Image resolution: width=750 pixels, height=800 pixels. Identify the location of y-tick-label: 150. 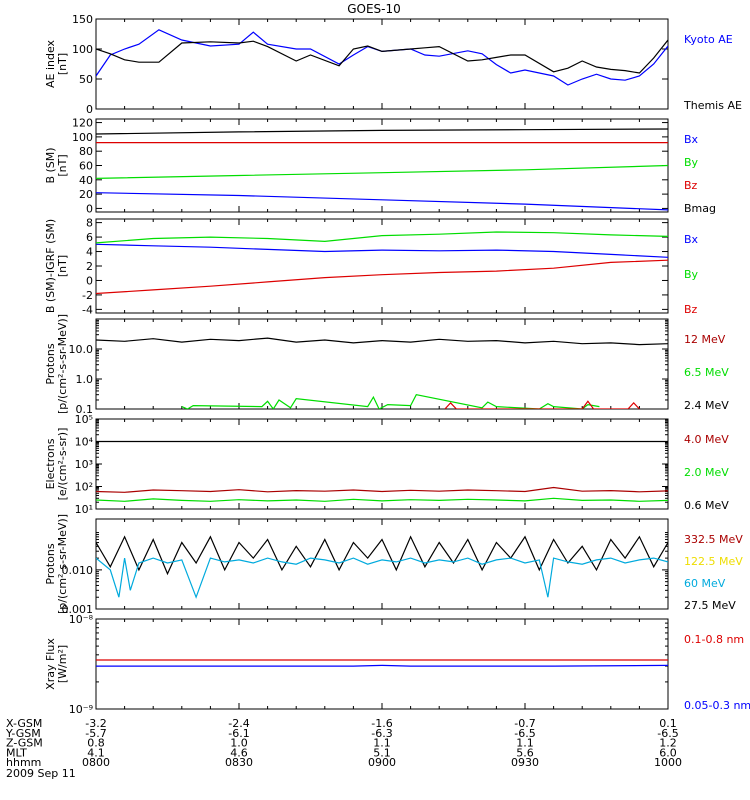
(82, 19).